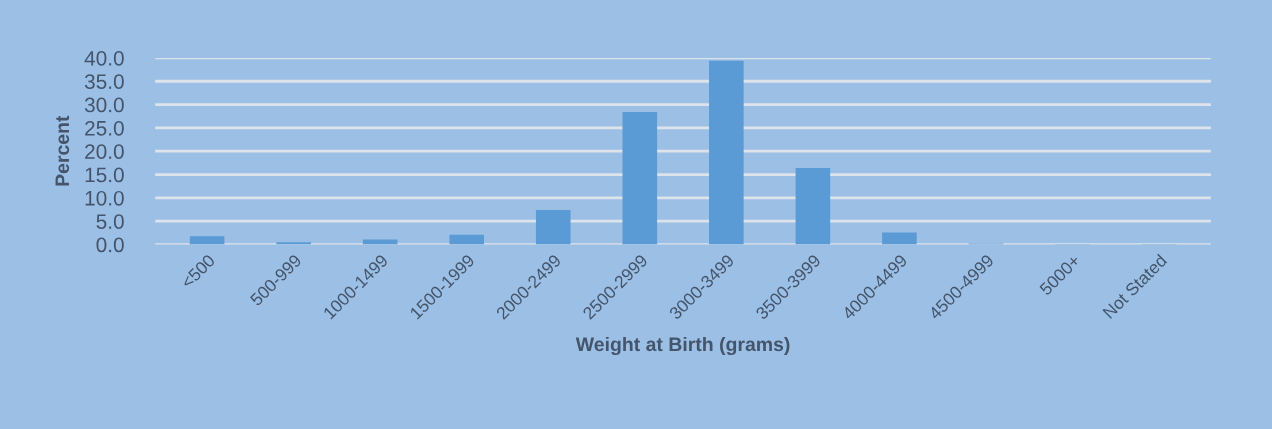 This screenshot has width=1272, height=429. What do you see at coordinates (104, 105) in the screenshot?
I see `y-tick-label: 30.0` at bounding box center [104, 105].